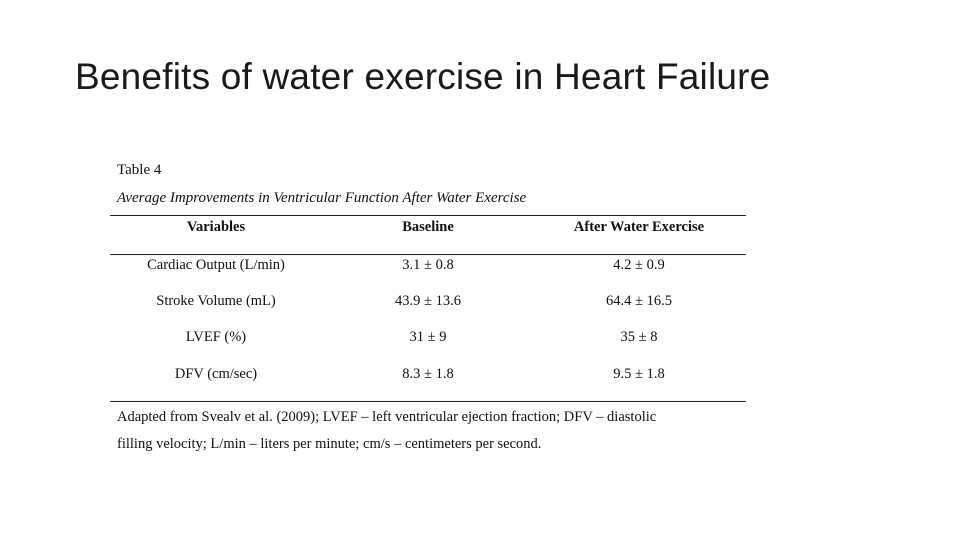 The image size is (960, 540). What do you see at coordinates (428, 374) in the screenshot?
I see `table-cell-baseline: 8.3 ± 1.8` at bounding box center [428, 374].